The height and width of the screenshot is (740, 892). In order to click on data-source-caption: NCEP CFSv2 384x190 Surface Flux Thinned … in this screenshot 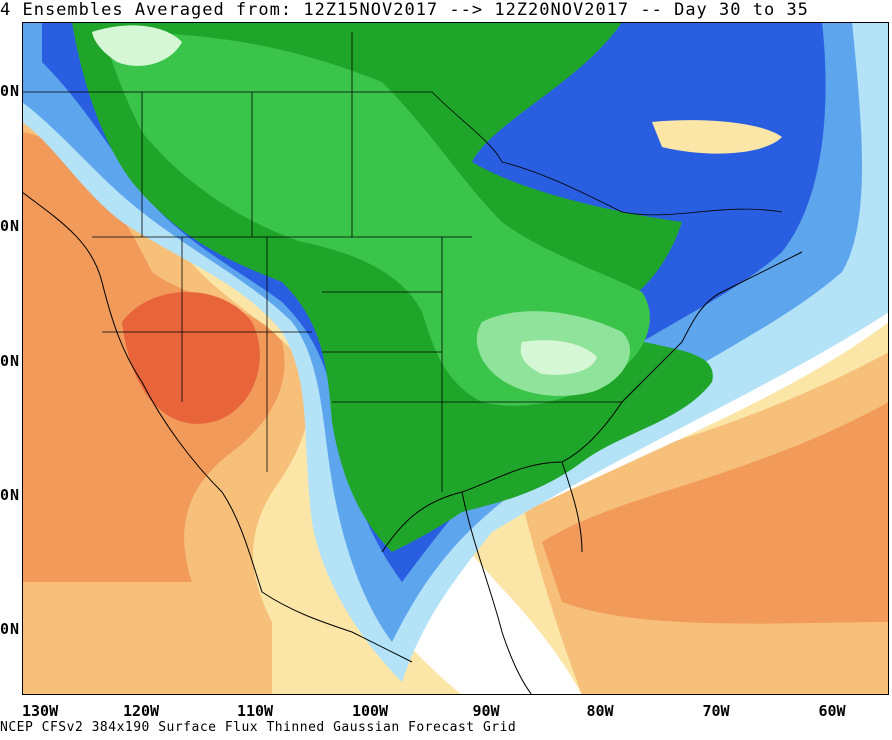, I will do `click(258, 727)`.